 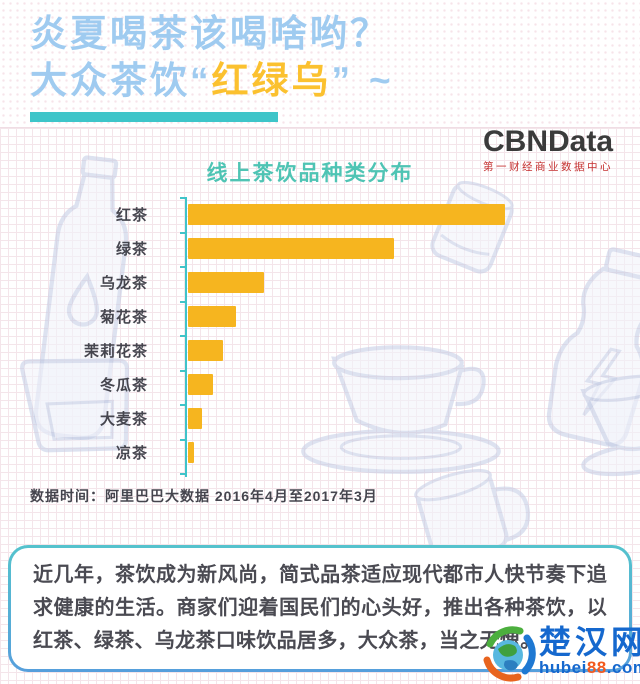 I want to click on bar-label: 绿茶, so click(x=131, y=249).